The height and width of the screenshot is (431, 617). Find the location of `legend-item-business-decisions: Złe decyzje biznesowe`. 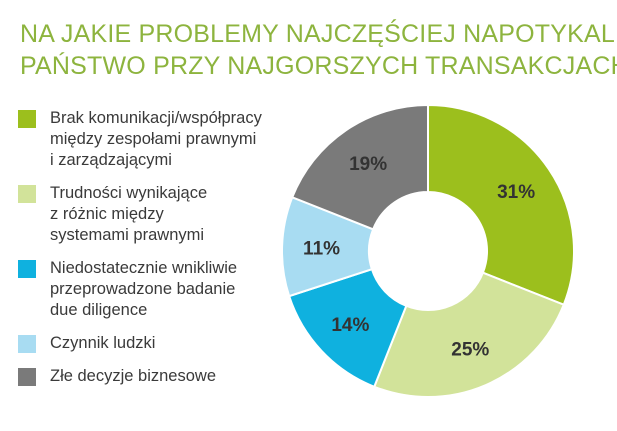

legend-item-business-decisions: Złe decyzje biznesowe is located at coordinates (168, 376).